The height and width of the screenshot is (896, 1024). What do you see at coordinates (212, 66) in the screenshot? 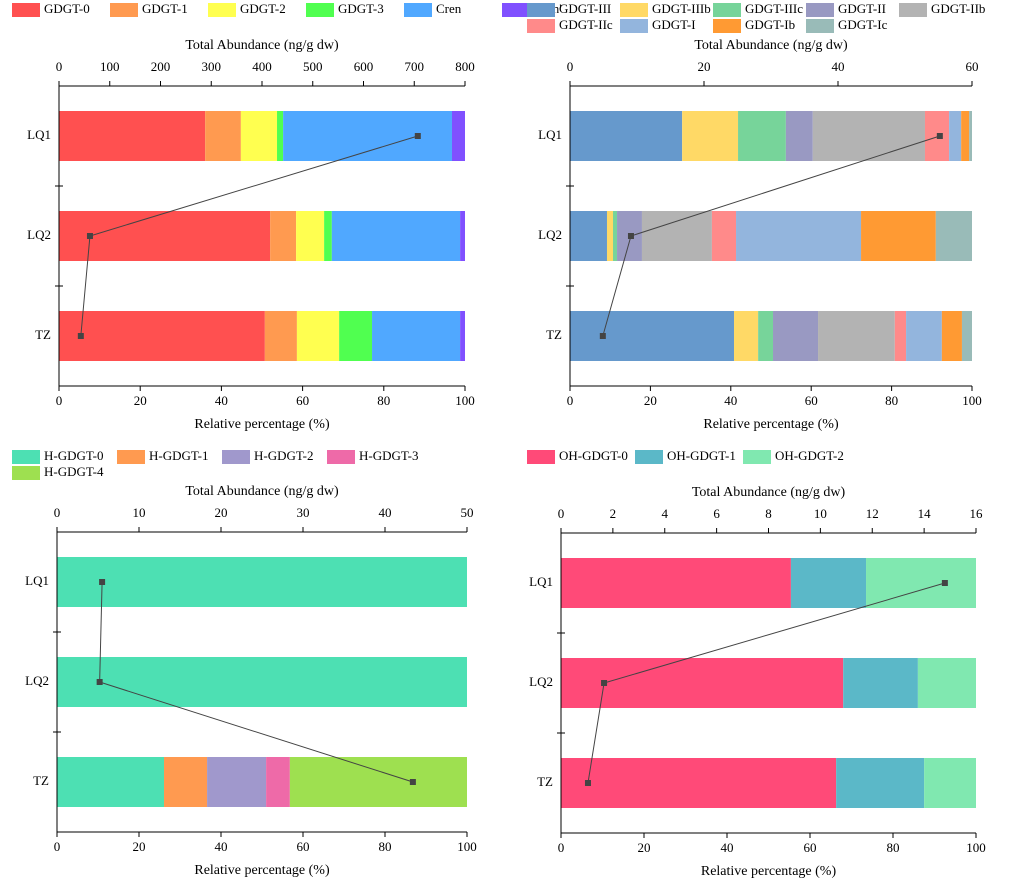
I see `x2-tick-label: 300` at bounding box center [212, 66].